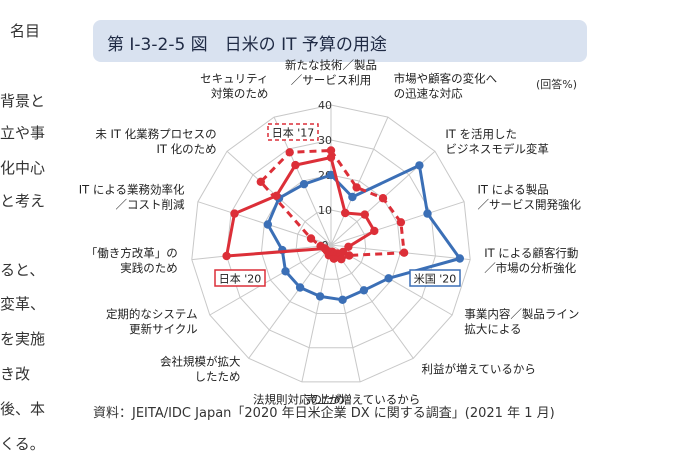 This screenshot has height=465, width=679. What do you see at coordinates (530, 268) in the screenshot?
I see `category-label: ／市場の分析強化` at bounding box center [530, 268].